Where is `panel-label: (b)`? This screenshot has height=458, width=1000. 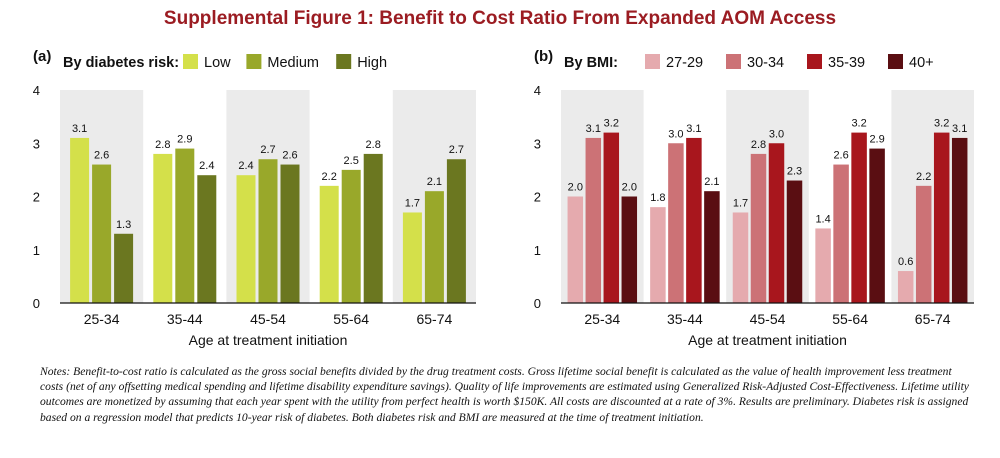
panel-label: (b) is located at coordinates (543, 56).